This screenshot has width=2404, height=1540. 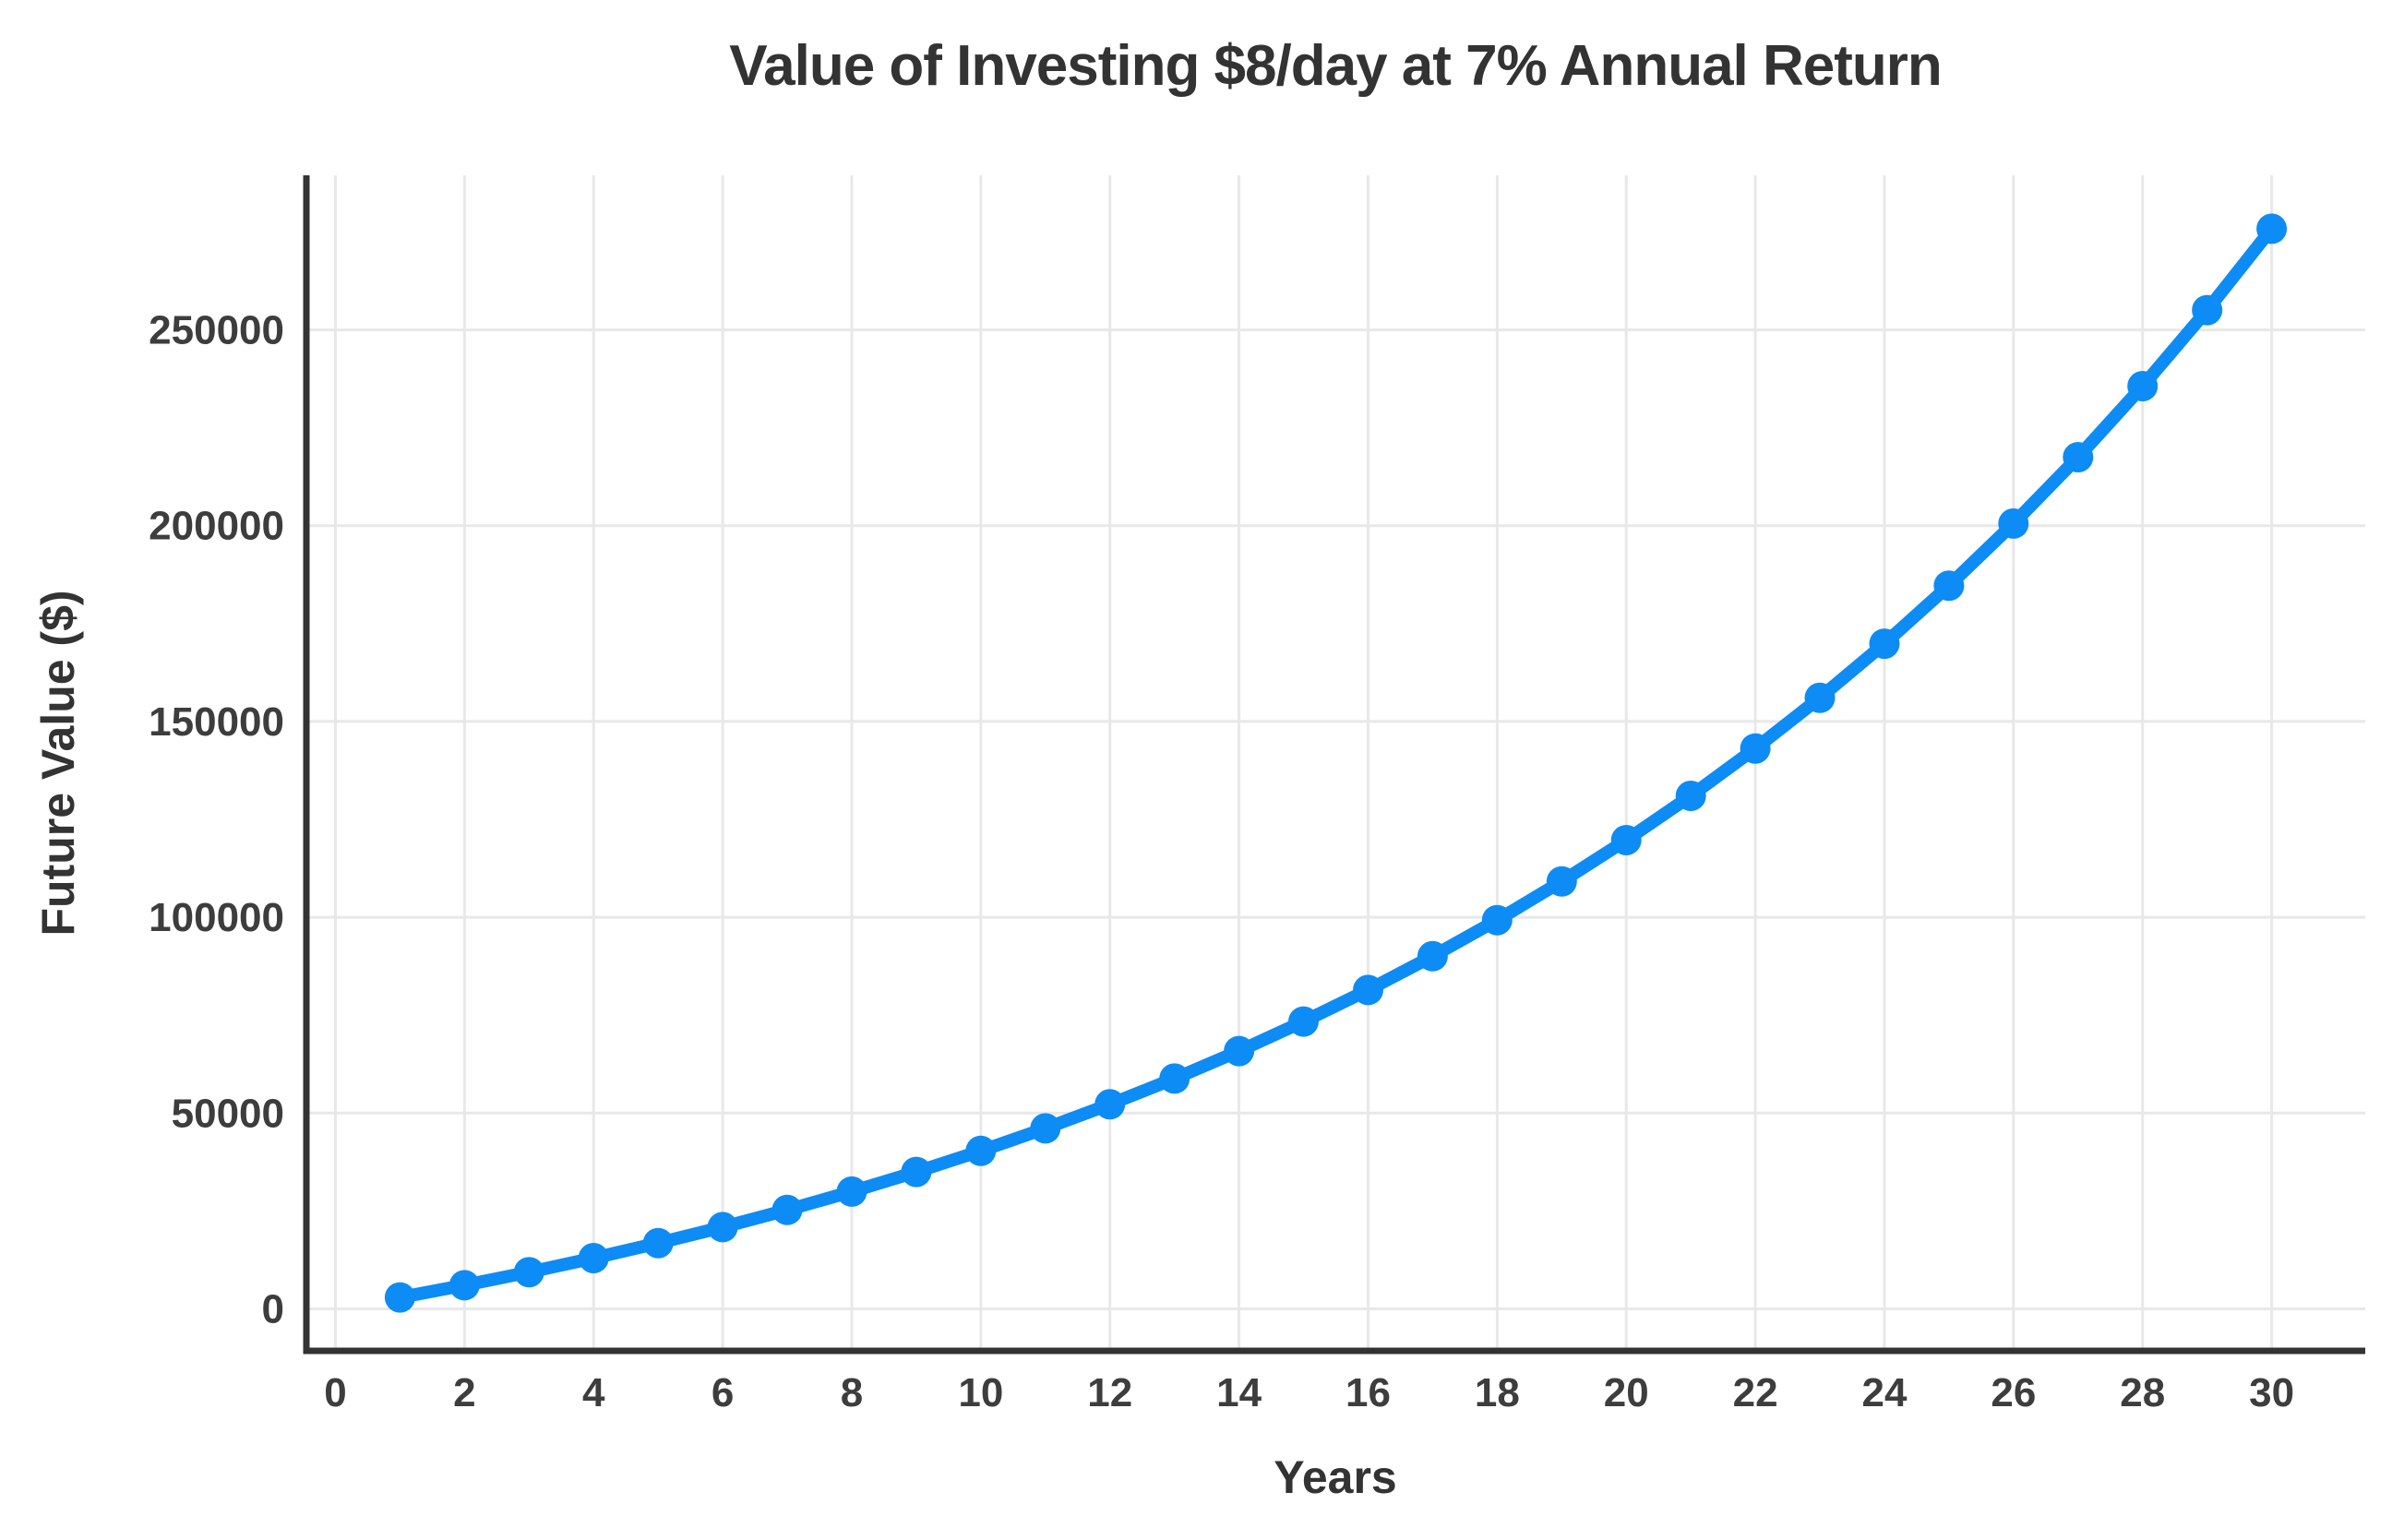 I want to click on x-tick-label: 8, so click(x=852, y=1392).